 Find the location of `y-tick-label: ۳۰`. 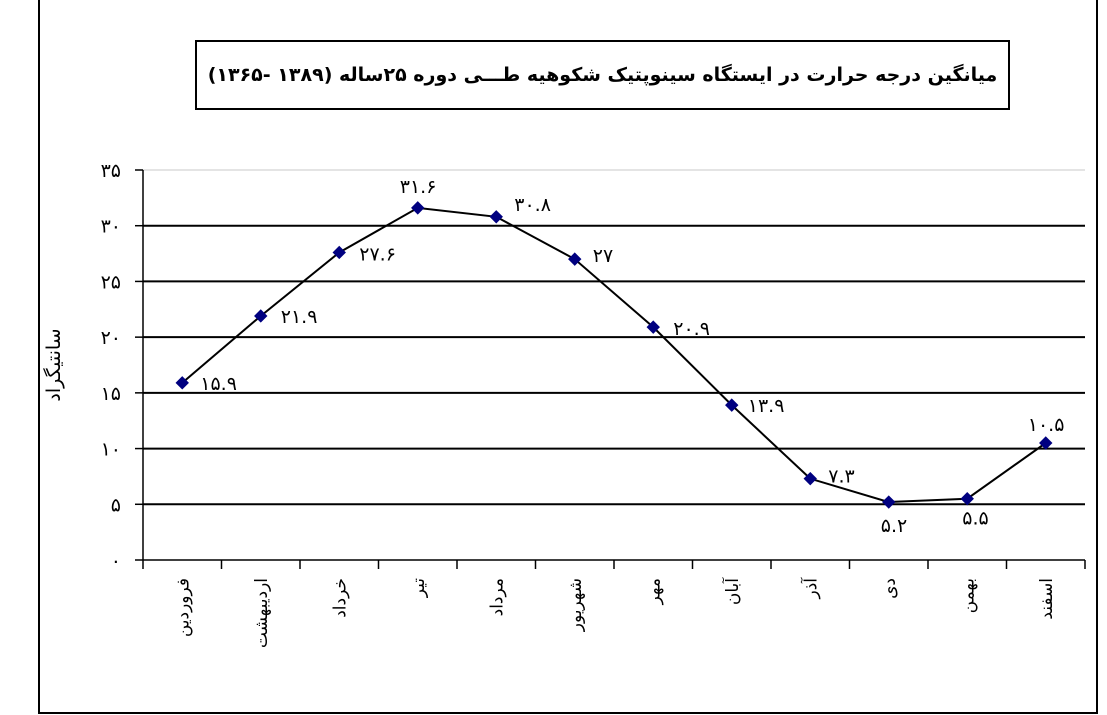

y-tick-label: ۳۰ is located at coordinates (111, 227).